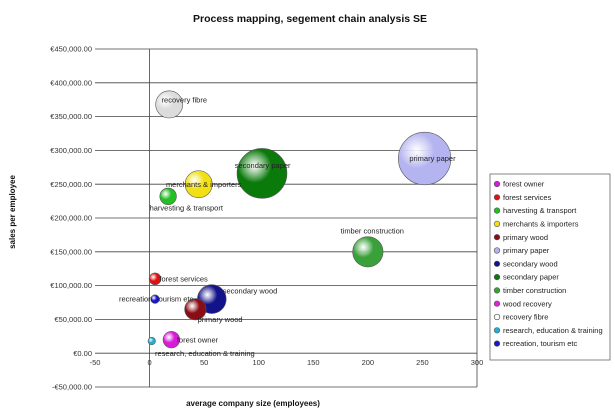 The height and width of the screenshot is (412, 615). I want to click on data-label: timber construction, so click(372, 230).